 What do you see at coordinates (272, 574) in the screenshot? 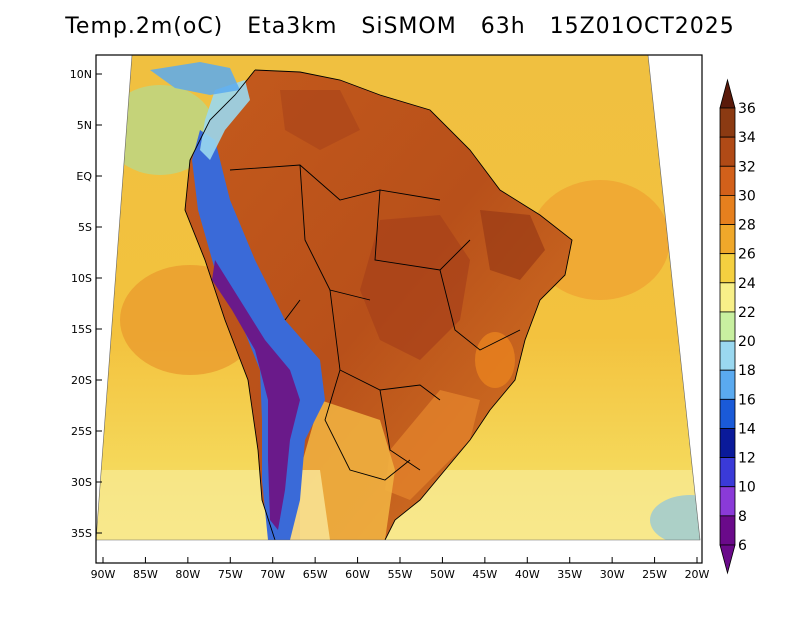
I see `lon-tick-label: 70W` at bounding box center [272, 574].